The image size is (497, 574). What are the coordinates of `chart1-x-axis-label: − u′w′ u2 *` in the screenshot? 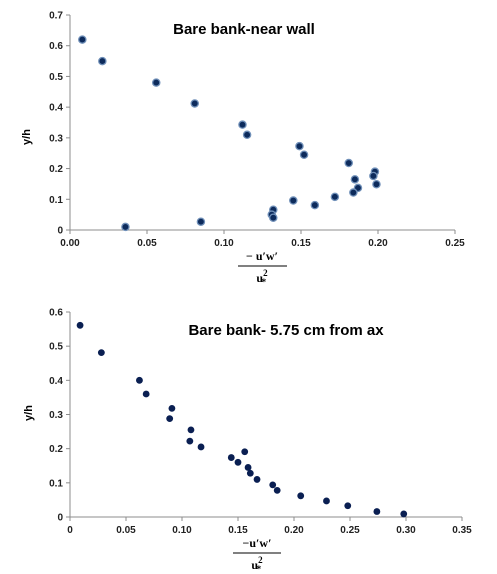 It's located at (262, 268).